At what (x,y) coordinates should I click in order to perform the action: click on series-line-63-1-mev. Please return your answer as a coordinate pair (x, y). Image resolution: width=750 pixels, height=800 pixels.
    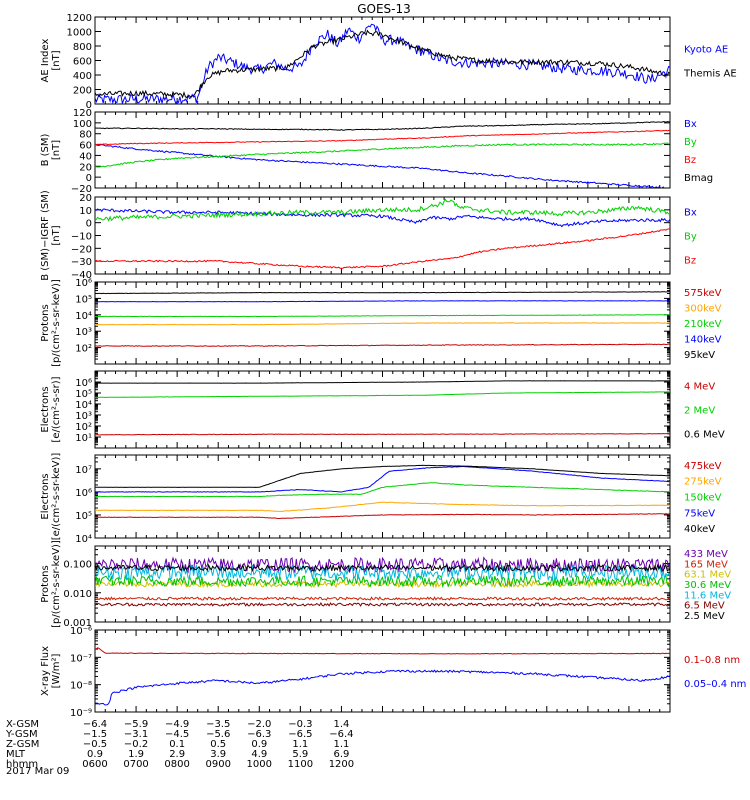
    Looking at the image, I should click on (382, 584).